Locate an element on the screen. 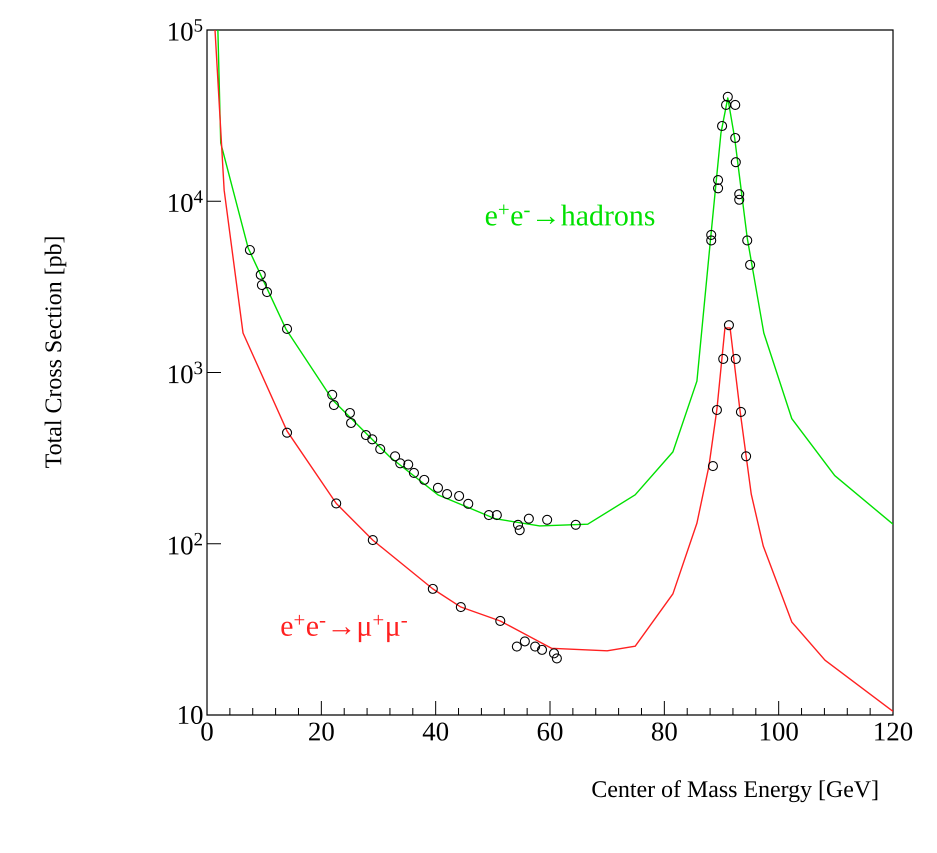 The width and height of the screenshot is (937, 853). x-tick-label: 40 is located at coordinates (435, 731).